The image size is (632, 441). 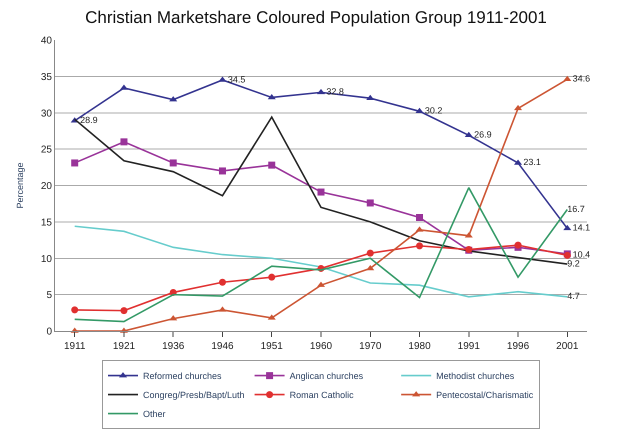 I want to click on y-tick-label: 15, so click(x=46, y=222).